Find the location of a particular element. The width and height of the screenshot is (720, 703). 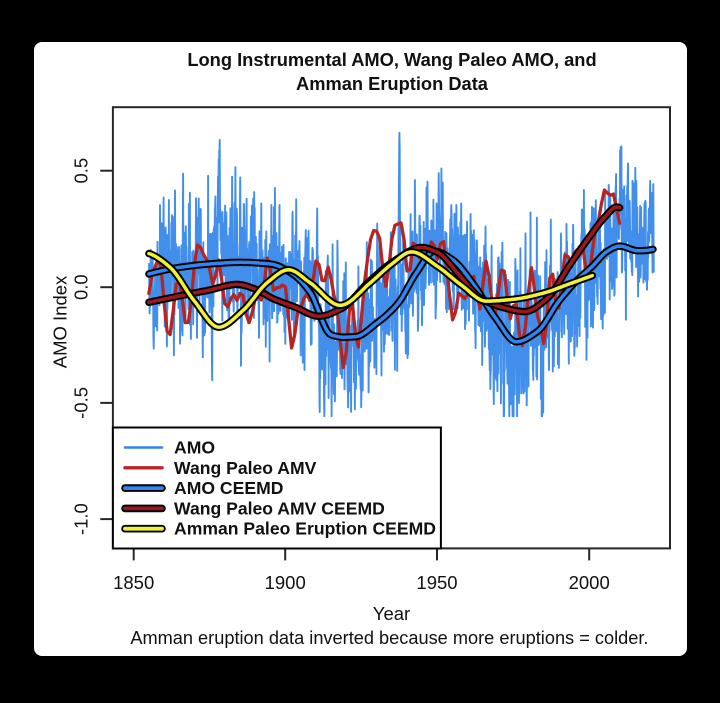

svg-text: AMO is located at coordinates (194, 448).